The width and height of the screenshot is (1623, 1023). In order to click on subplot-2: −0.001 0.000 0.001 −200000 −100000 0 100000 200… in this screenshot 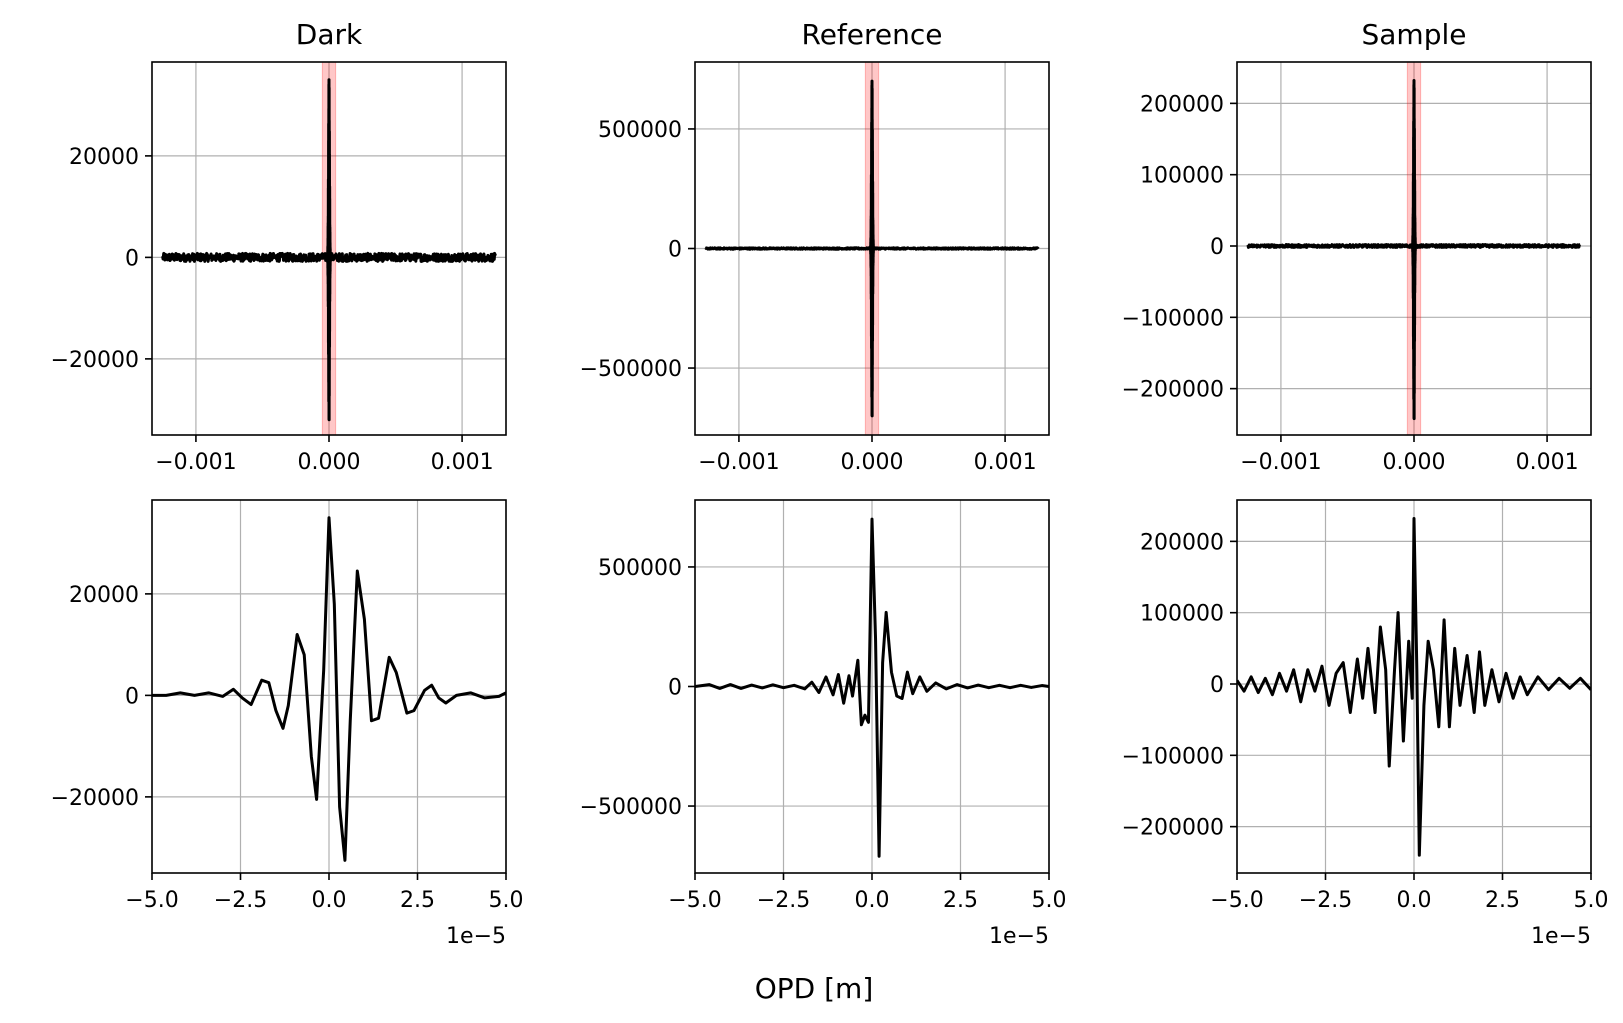, I will do `click(1357, 246)`.